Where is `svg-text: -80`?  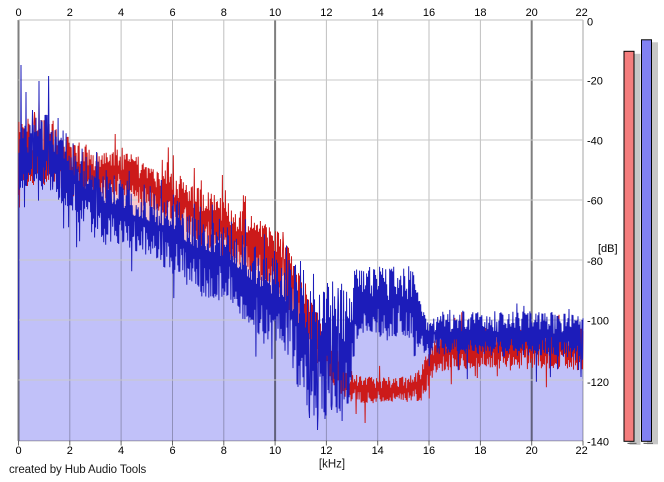 svg-text: -80 is located at coordinates (595, 262).